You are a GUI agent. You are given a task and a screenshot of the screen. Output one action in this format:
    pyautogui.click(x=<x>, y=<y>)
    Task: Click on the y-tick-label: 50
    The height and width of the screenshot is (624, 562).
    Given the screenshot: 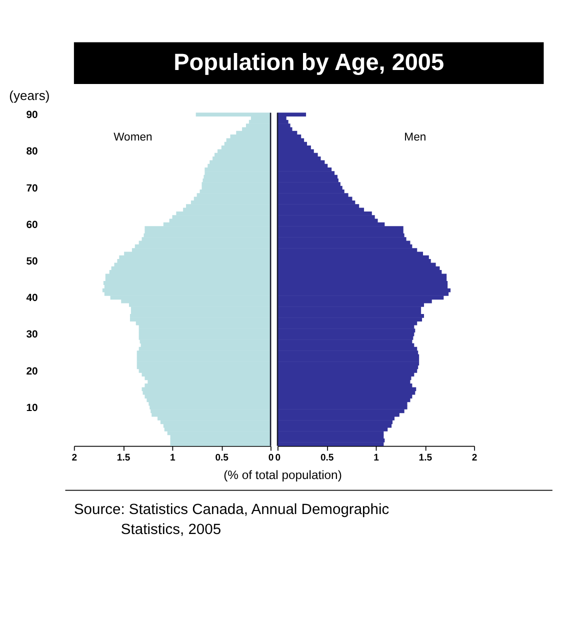 What is the action you would take?
    pyautogui.click(x=32, y=262)
    